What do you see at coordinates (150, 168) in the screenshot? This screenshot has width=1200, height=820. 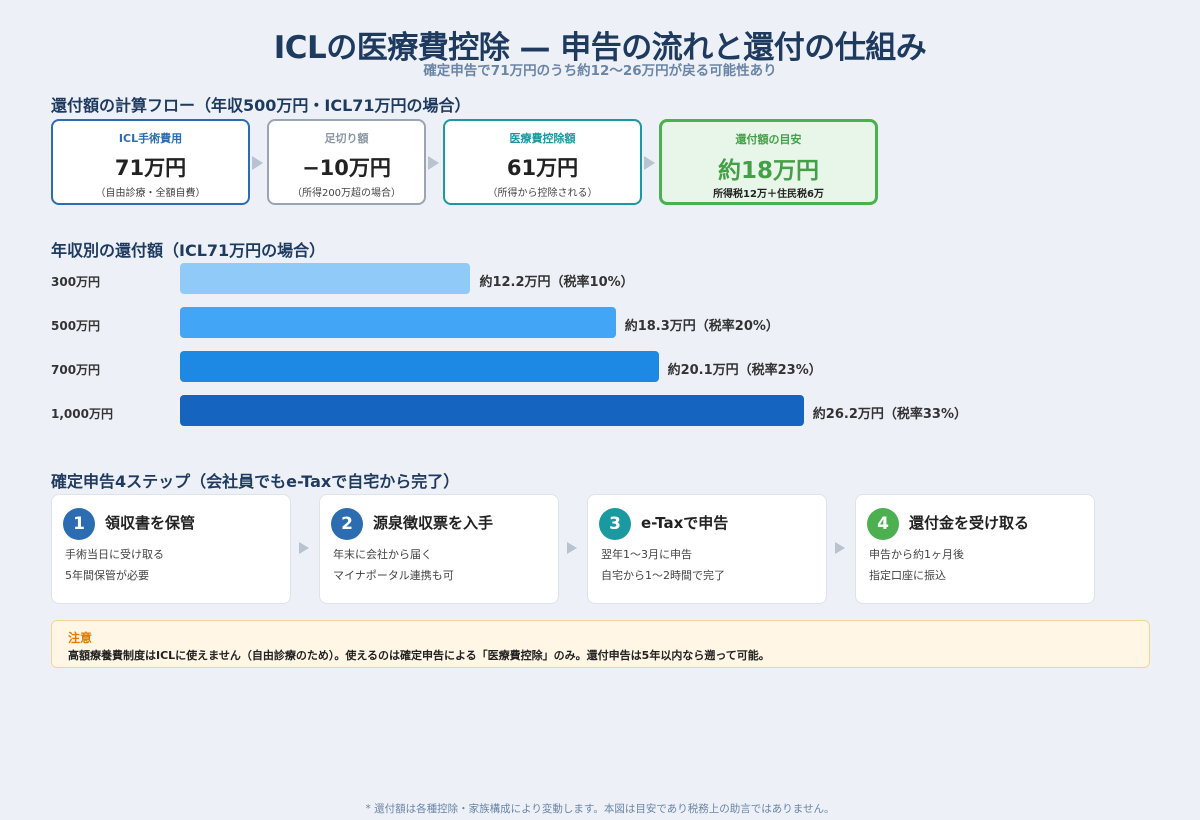 I see `flow-box-value: 71万円` at bounding box center [150, 168].